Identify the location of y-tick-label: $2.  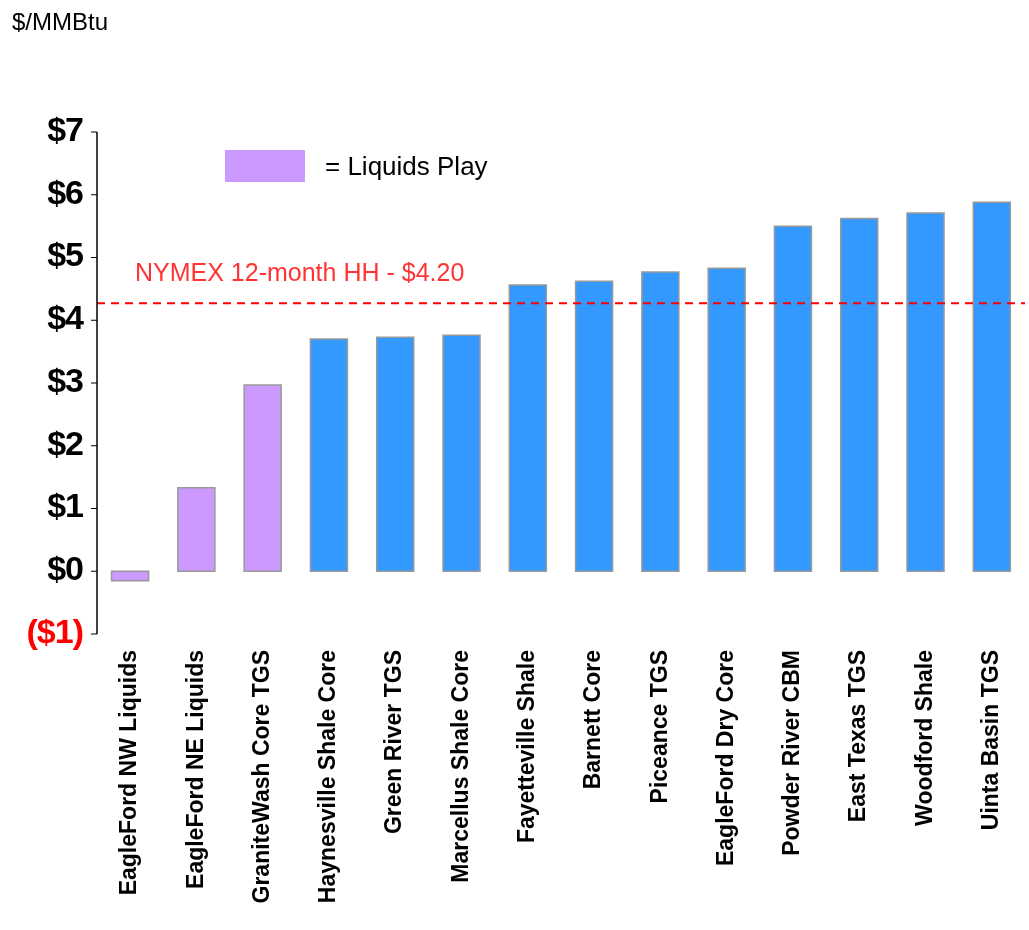
(65, 442).